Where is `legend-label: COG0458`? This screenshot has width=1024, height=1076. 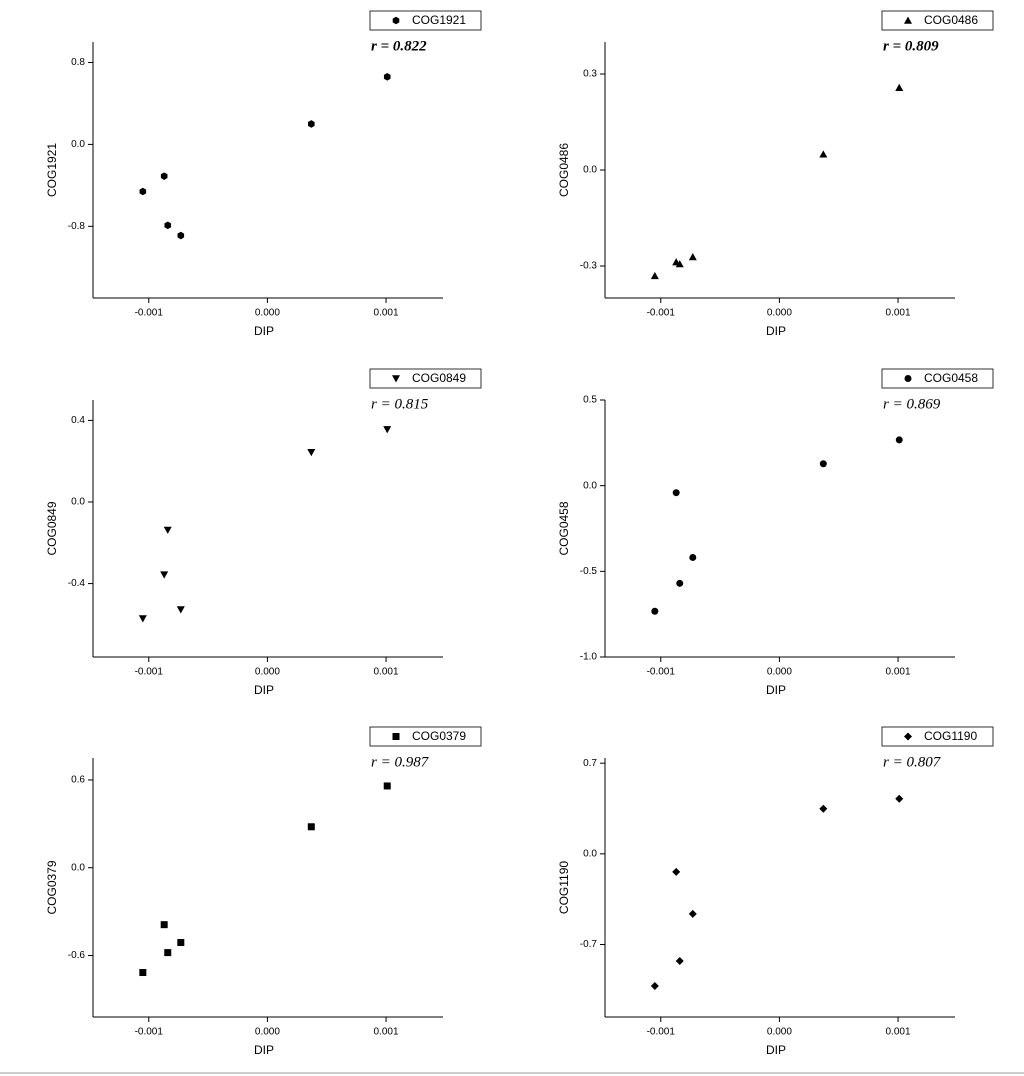 legend-label: COG0458 is located at coordinates (951, 378).